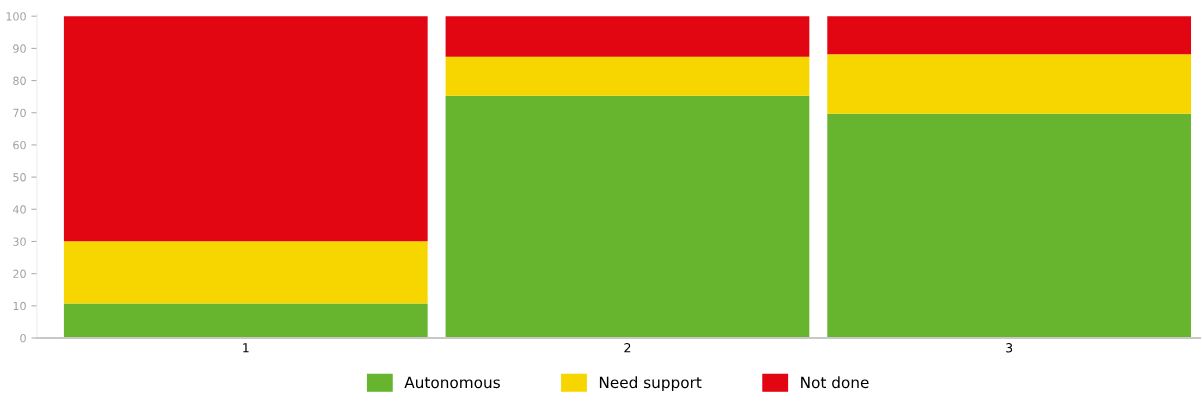 Image resolution: width=1202 pixels, height=410 pixels. Describe the element at coordinates (627, 348) in the screenshot. I see `x-tick-label: 2` at that location.